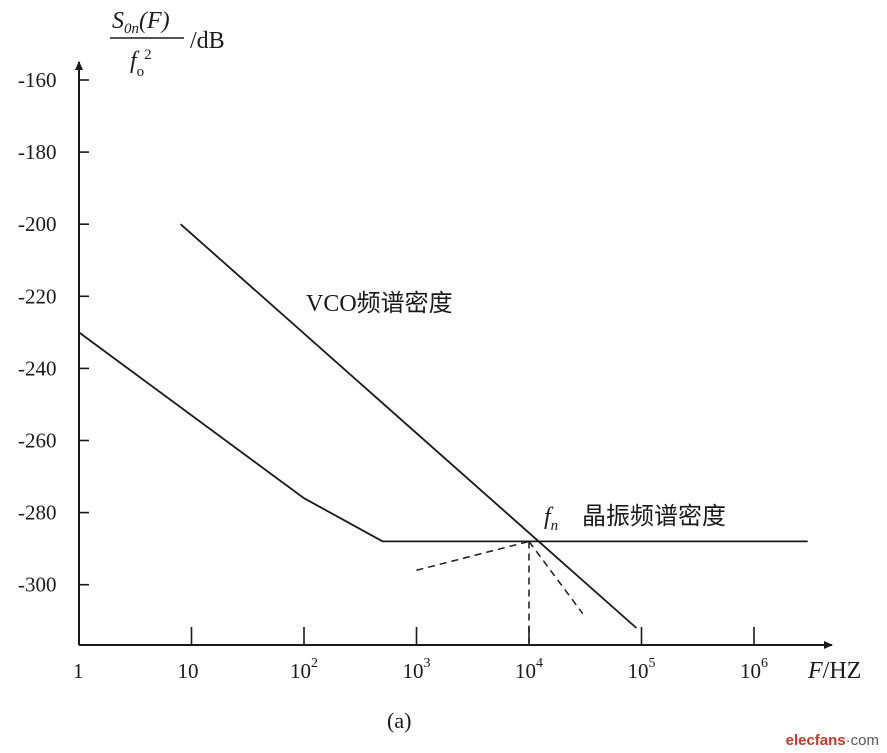 This screenshot has height=753, width=887. Describe the element at coordinates (37, 513) in the screenshot. I see `y-tick-label: -280` at that location.